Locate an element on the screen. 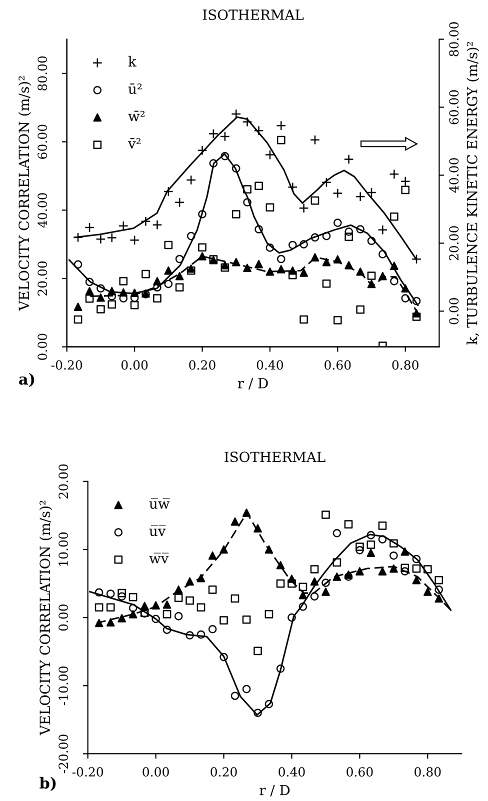 The width and height of the screenshot is (488, 801). y2-tick-label: 20.00 is located at coordinates (454, 243).